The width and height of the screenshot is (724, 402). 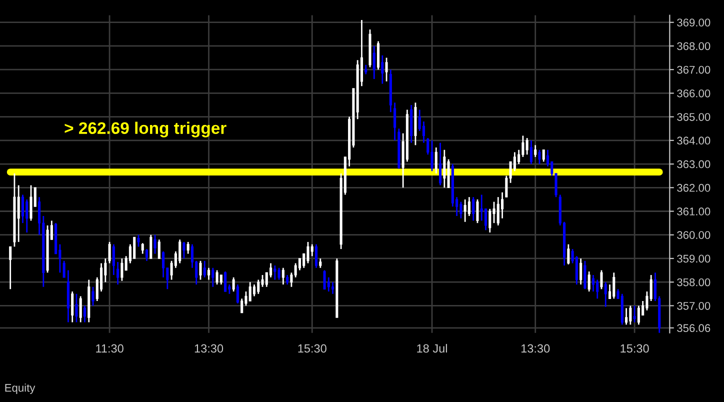 I want to click on y-tick-label: 359.00, so click(x=693, y=258).